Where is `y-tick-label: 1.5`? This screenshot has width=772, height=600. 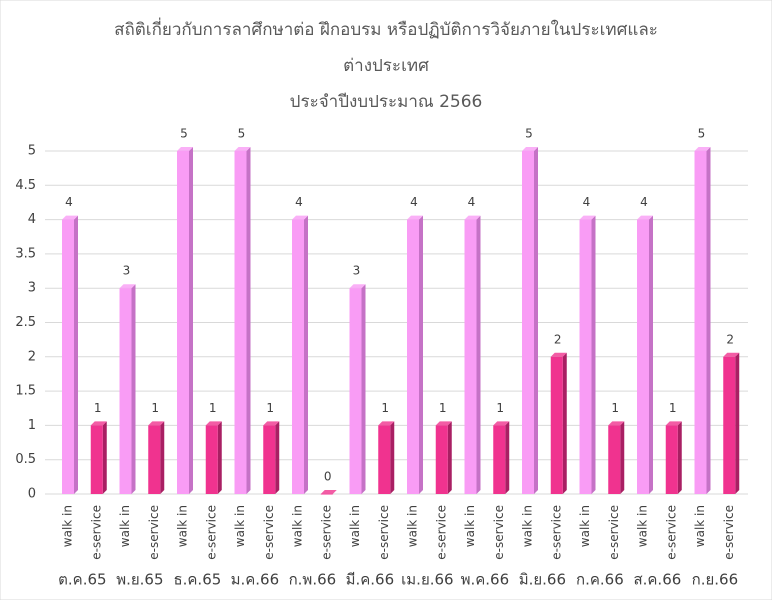
y-tick-label: 1.5 is located at coordinates (25, 391).